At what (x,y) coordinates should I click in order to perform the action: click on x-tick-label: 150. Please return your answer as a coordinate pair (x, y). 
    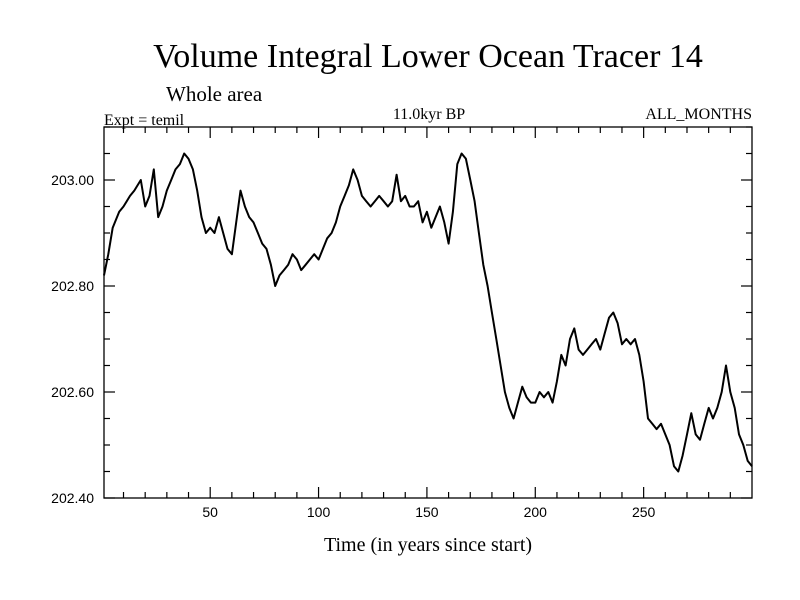
    Looking at the image, I should click on (427, 512).